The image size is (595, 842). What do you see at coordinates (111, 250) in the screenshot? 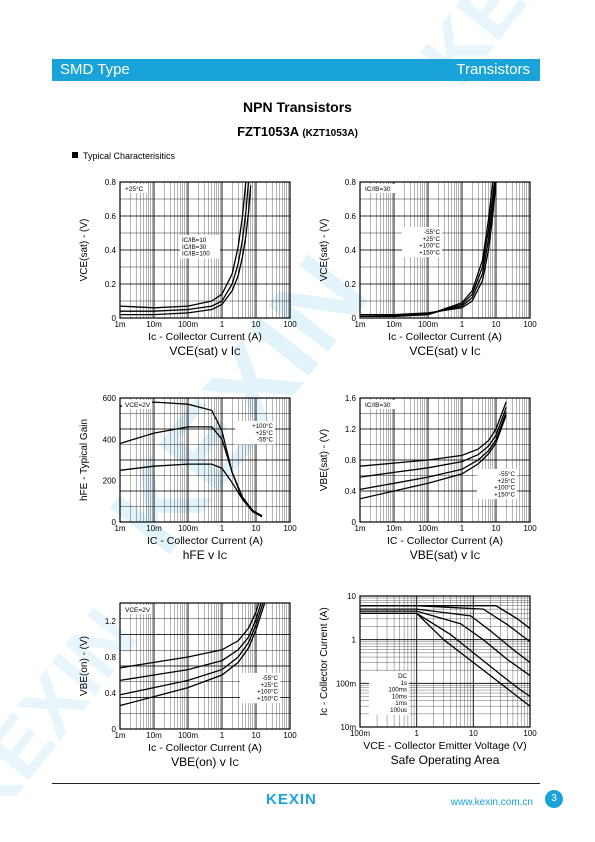
I see `y-tick-label: 0.4` at bounding box center [111, 250].